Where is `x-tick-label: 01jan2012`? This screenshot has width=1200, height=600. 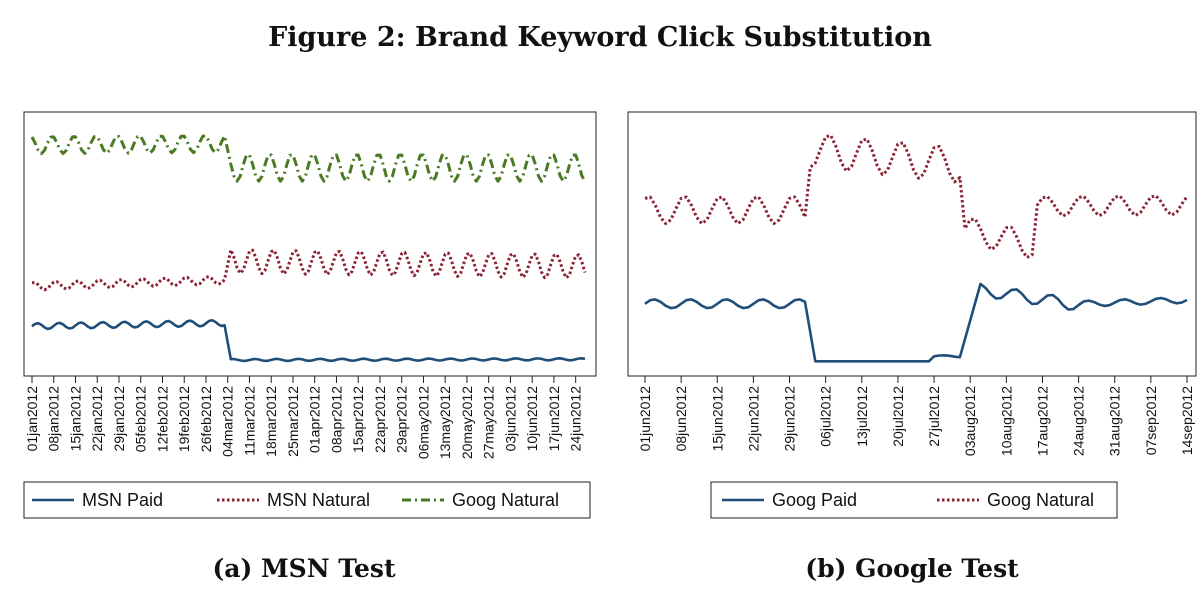
x-tick-label: 01jan2012 is located at coordinates (32, 419).